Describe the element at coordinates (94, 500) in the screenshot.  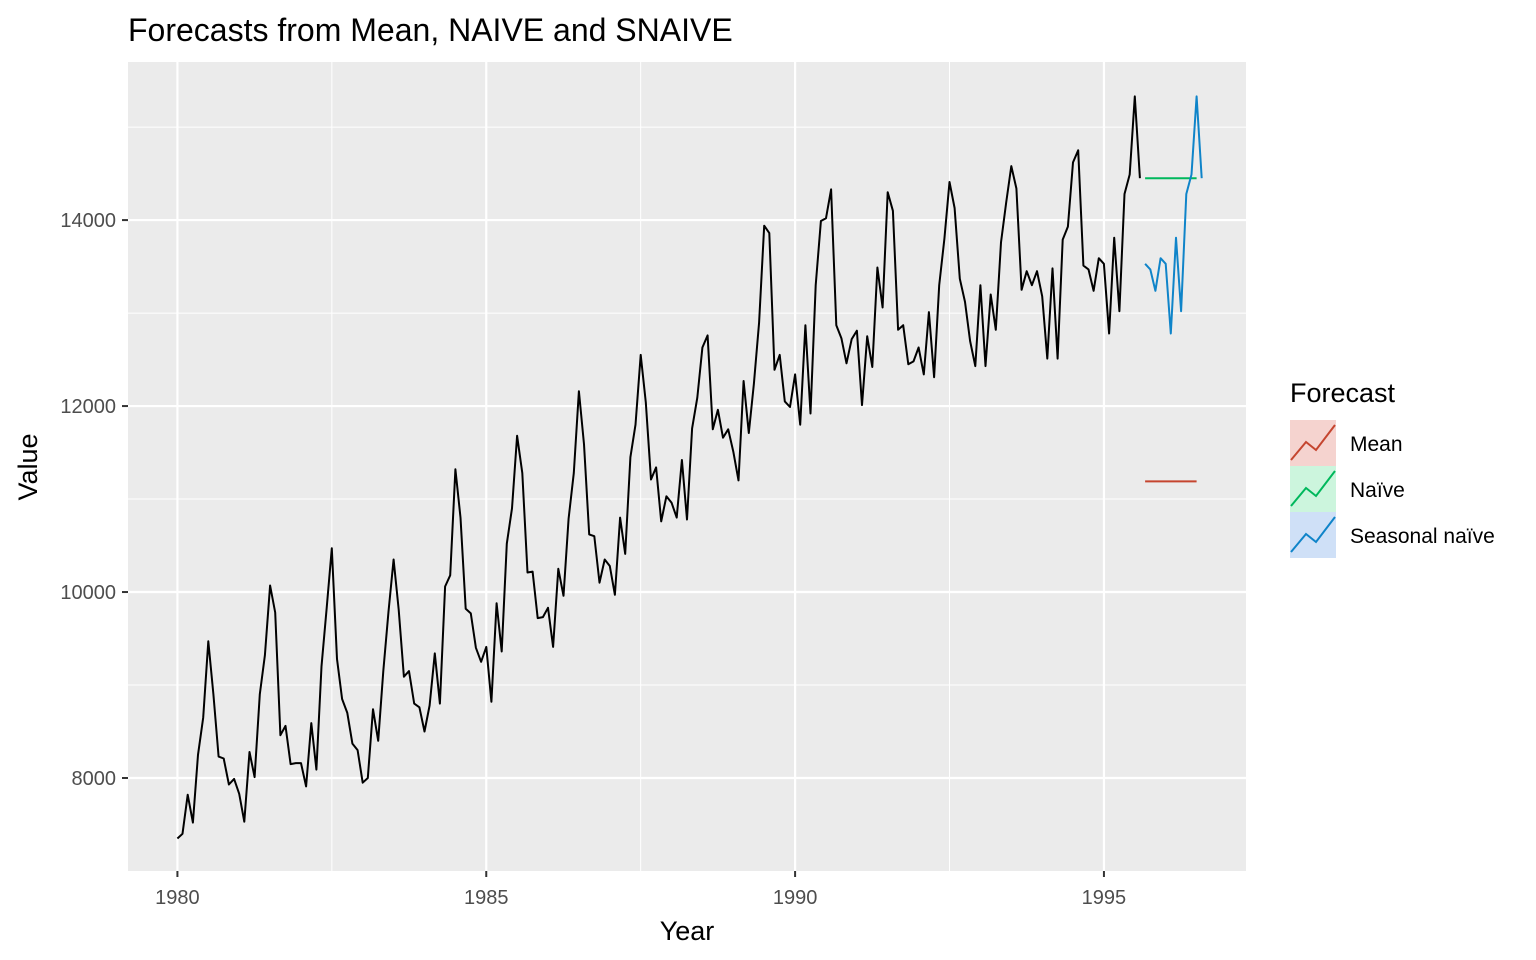
I see `y-axis: 8000 10000 12000 14000` at that location.